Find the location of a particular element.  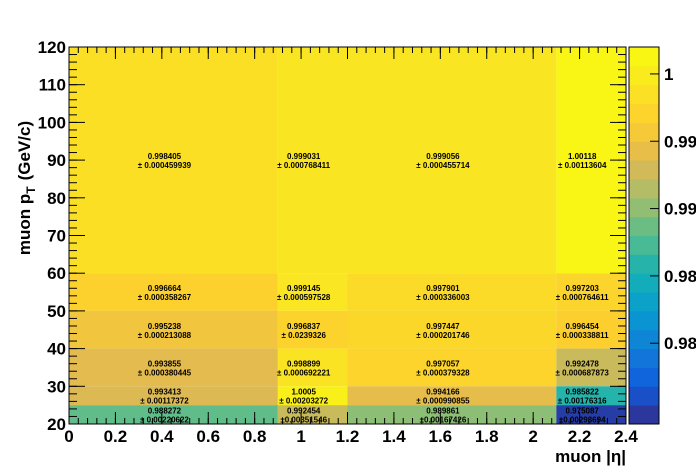

x-tick-label: 0 is located at coordinates (68, 436).